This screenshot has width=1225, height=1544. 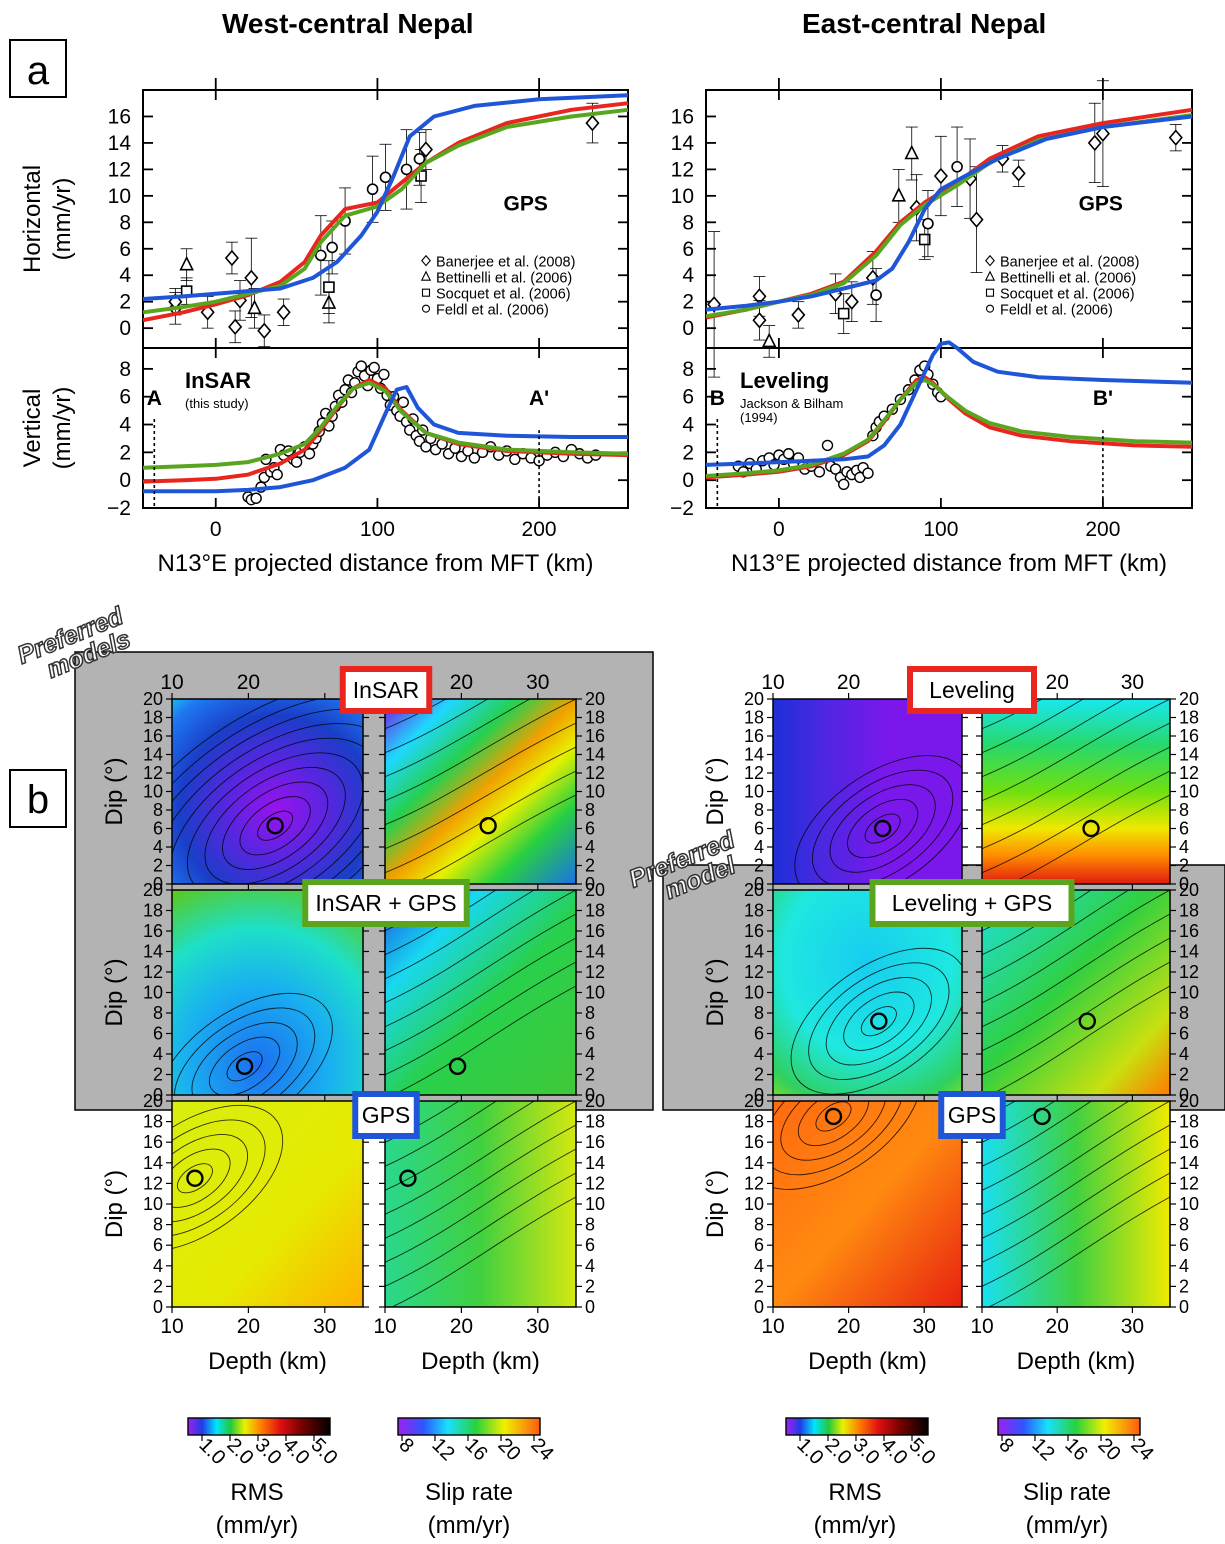 What do you see at coordinates (759, 417) in the screenshot?
I see `dataset-sublabel: (1994)` at bounding box center [759, 417].